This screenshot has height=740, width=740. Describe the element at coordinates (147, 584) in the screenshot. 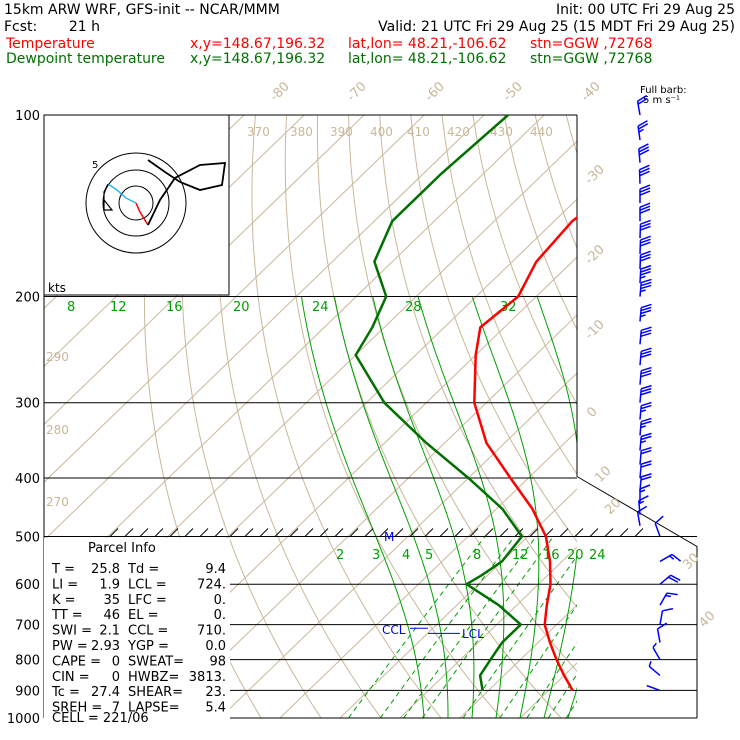

I see `parcel-label-right: LCL =` at that location.